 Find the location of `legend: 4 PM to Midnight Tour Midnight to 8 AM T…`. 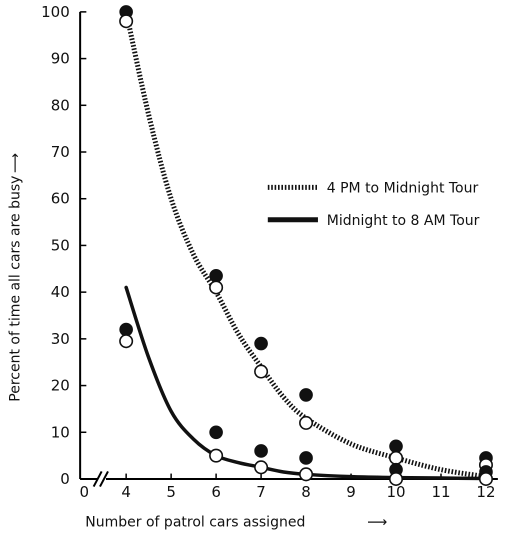

legend: 4 PM to Midnight Tour Midnight to 8 AM T… is located at coordinates (373, 204).